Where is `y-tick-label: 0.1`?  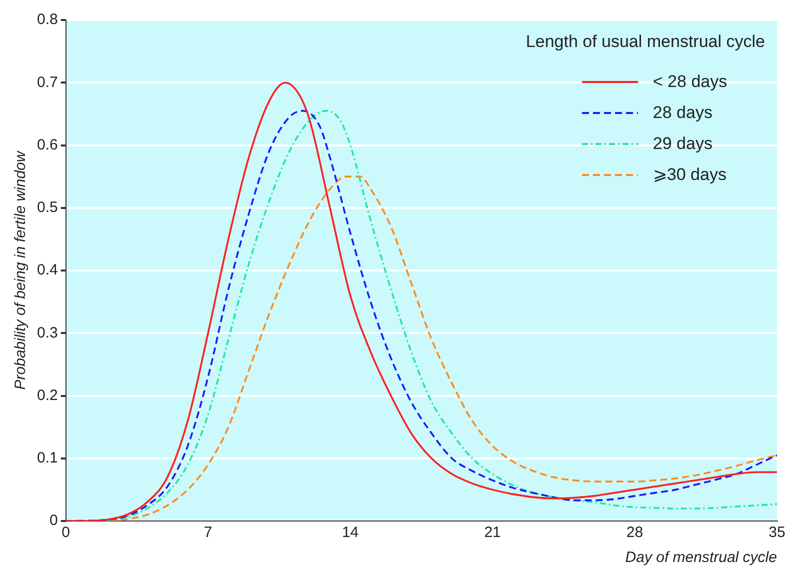
y-tick-label: 0.1 is located at coordinates (47, 458).